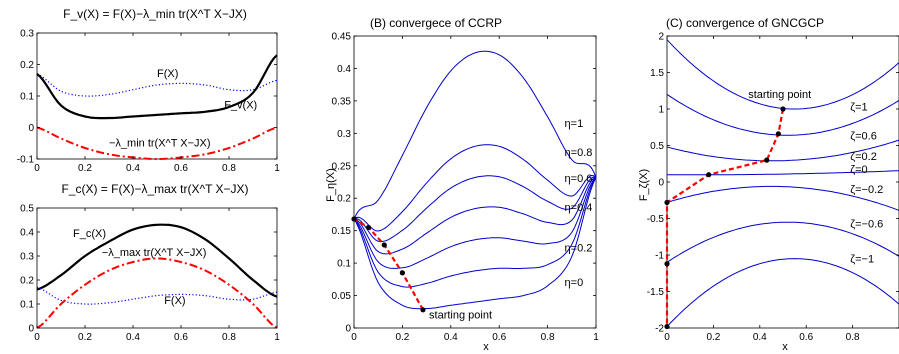  What do you see at coordinates (342, 101) in the screenshot?
I see `y-tick-label: 0.35` at bounding box center [342, 101].